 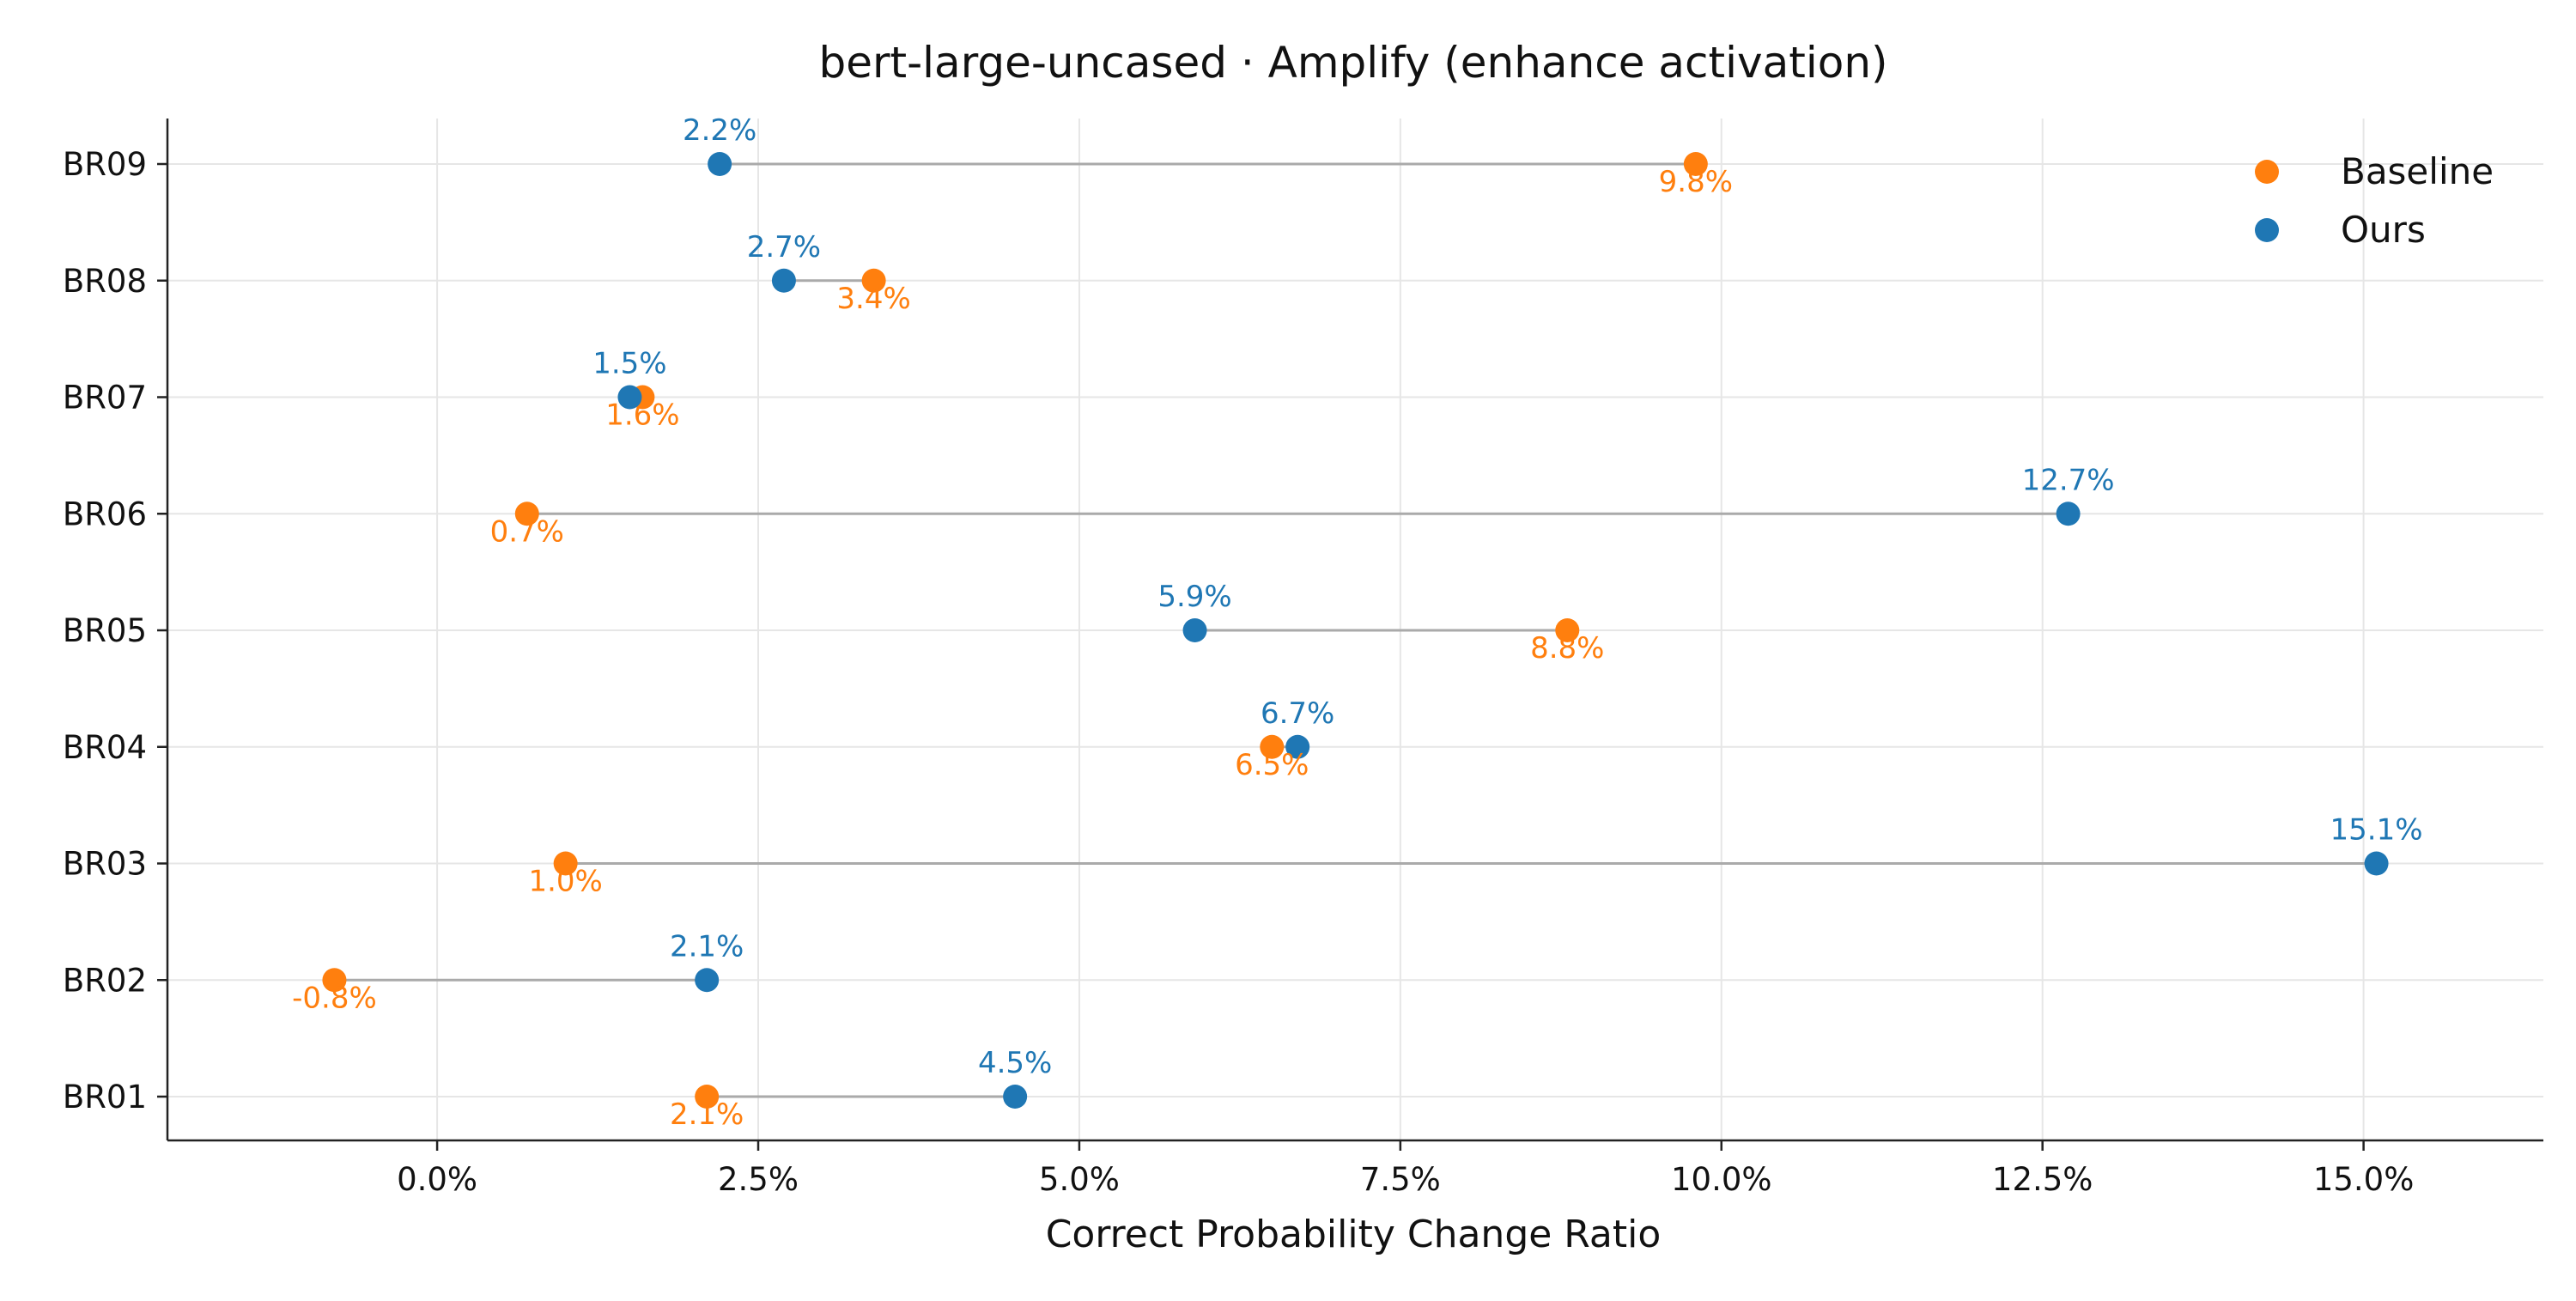 What do you see at coordinates (2383, 230) in the screenshot?
I see `legend-label-ours: Ours` at bounding box center [2383, 230].